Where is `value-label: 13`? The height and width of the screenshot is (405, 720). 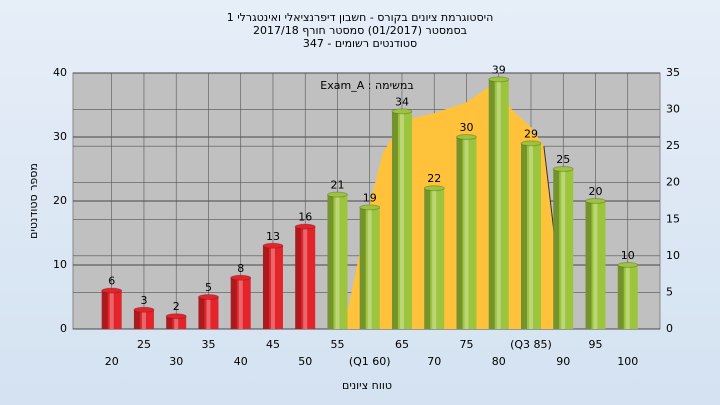
value-label: 13 is located at coordinates (273, 236).